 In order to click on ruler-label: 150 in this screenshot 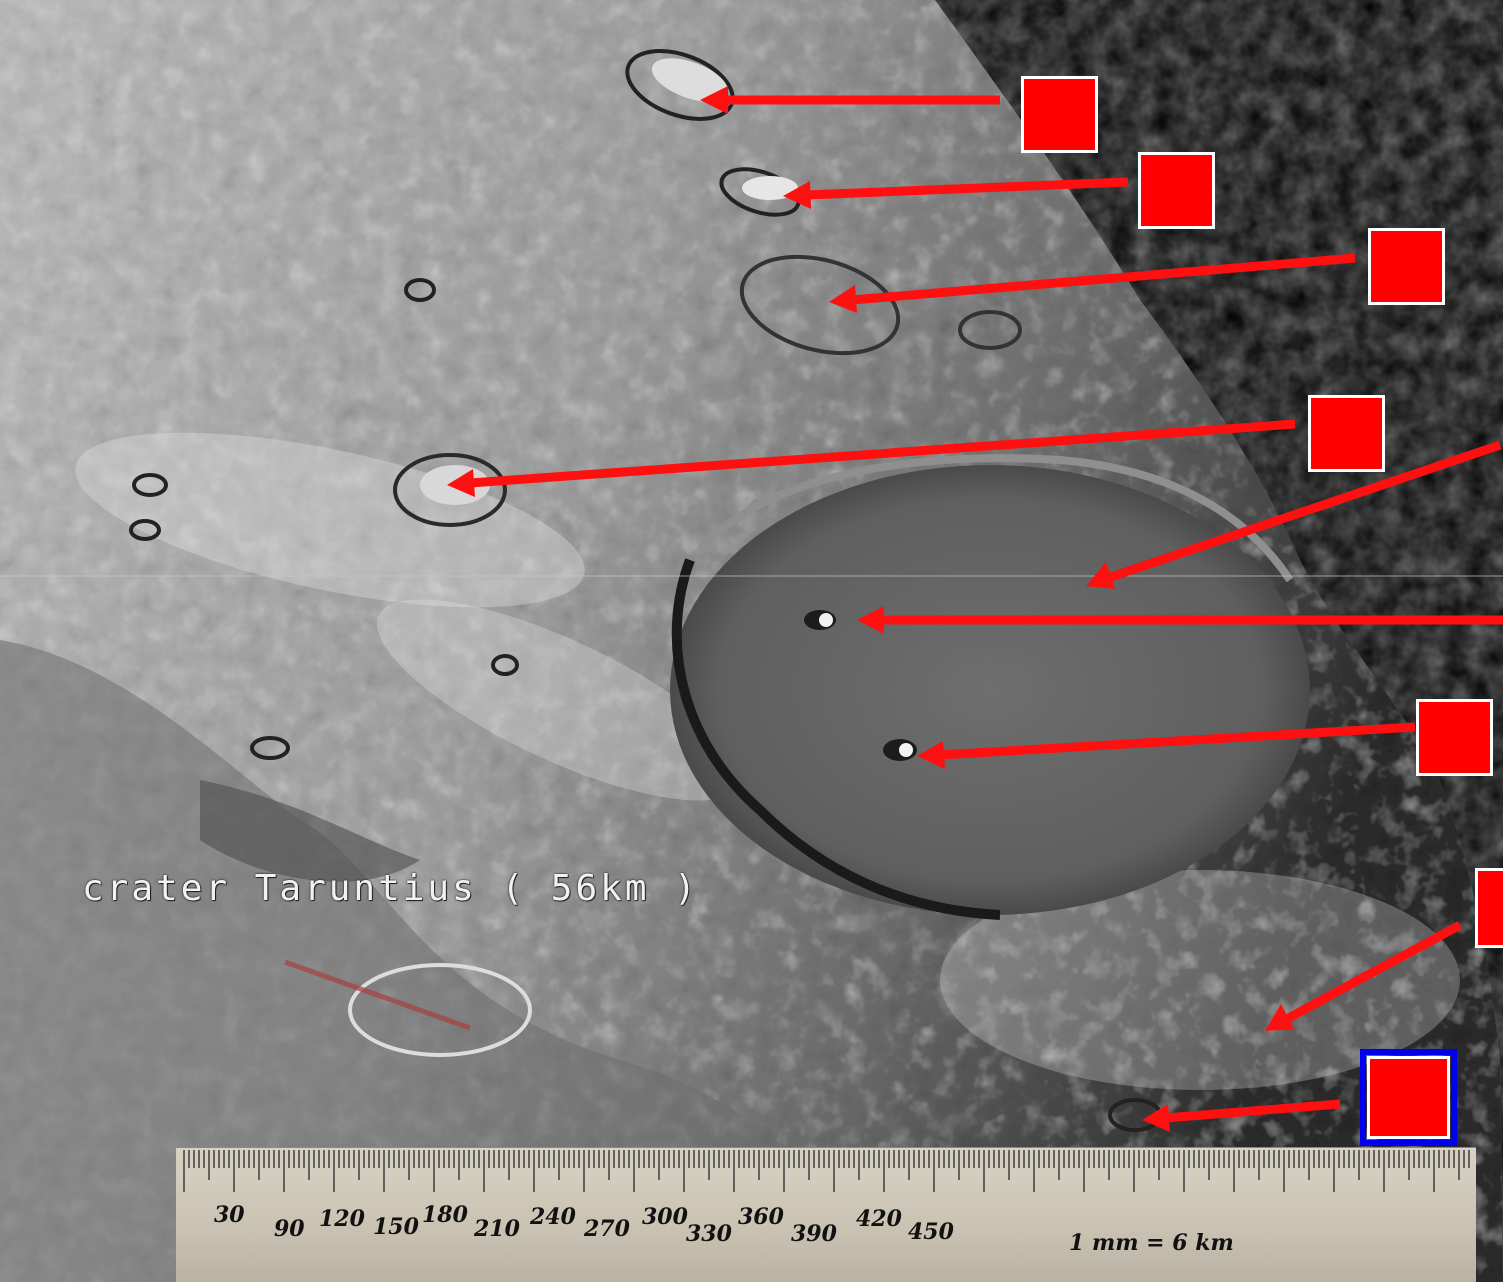, I will do `click(396, 1227)`.